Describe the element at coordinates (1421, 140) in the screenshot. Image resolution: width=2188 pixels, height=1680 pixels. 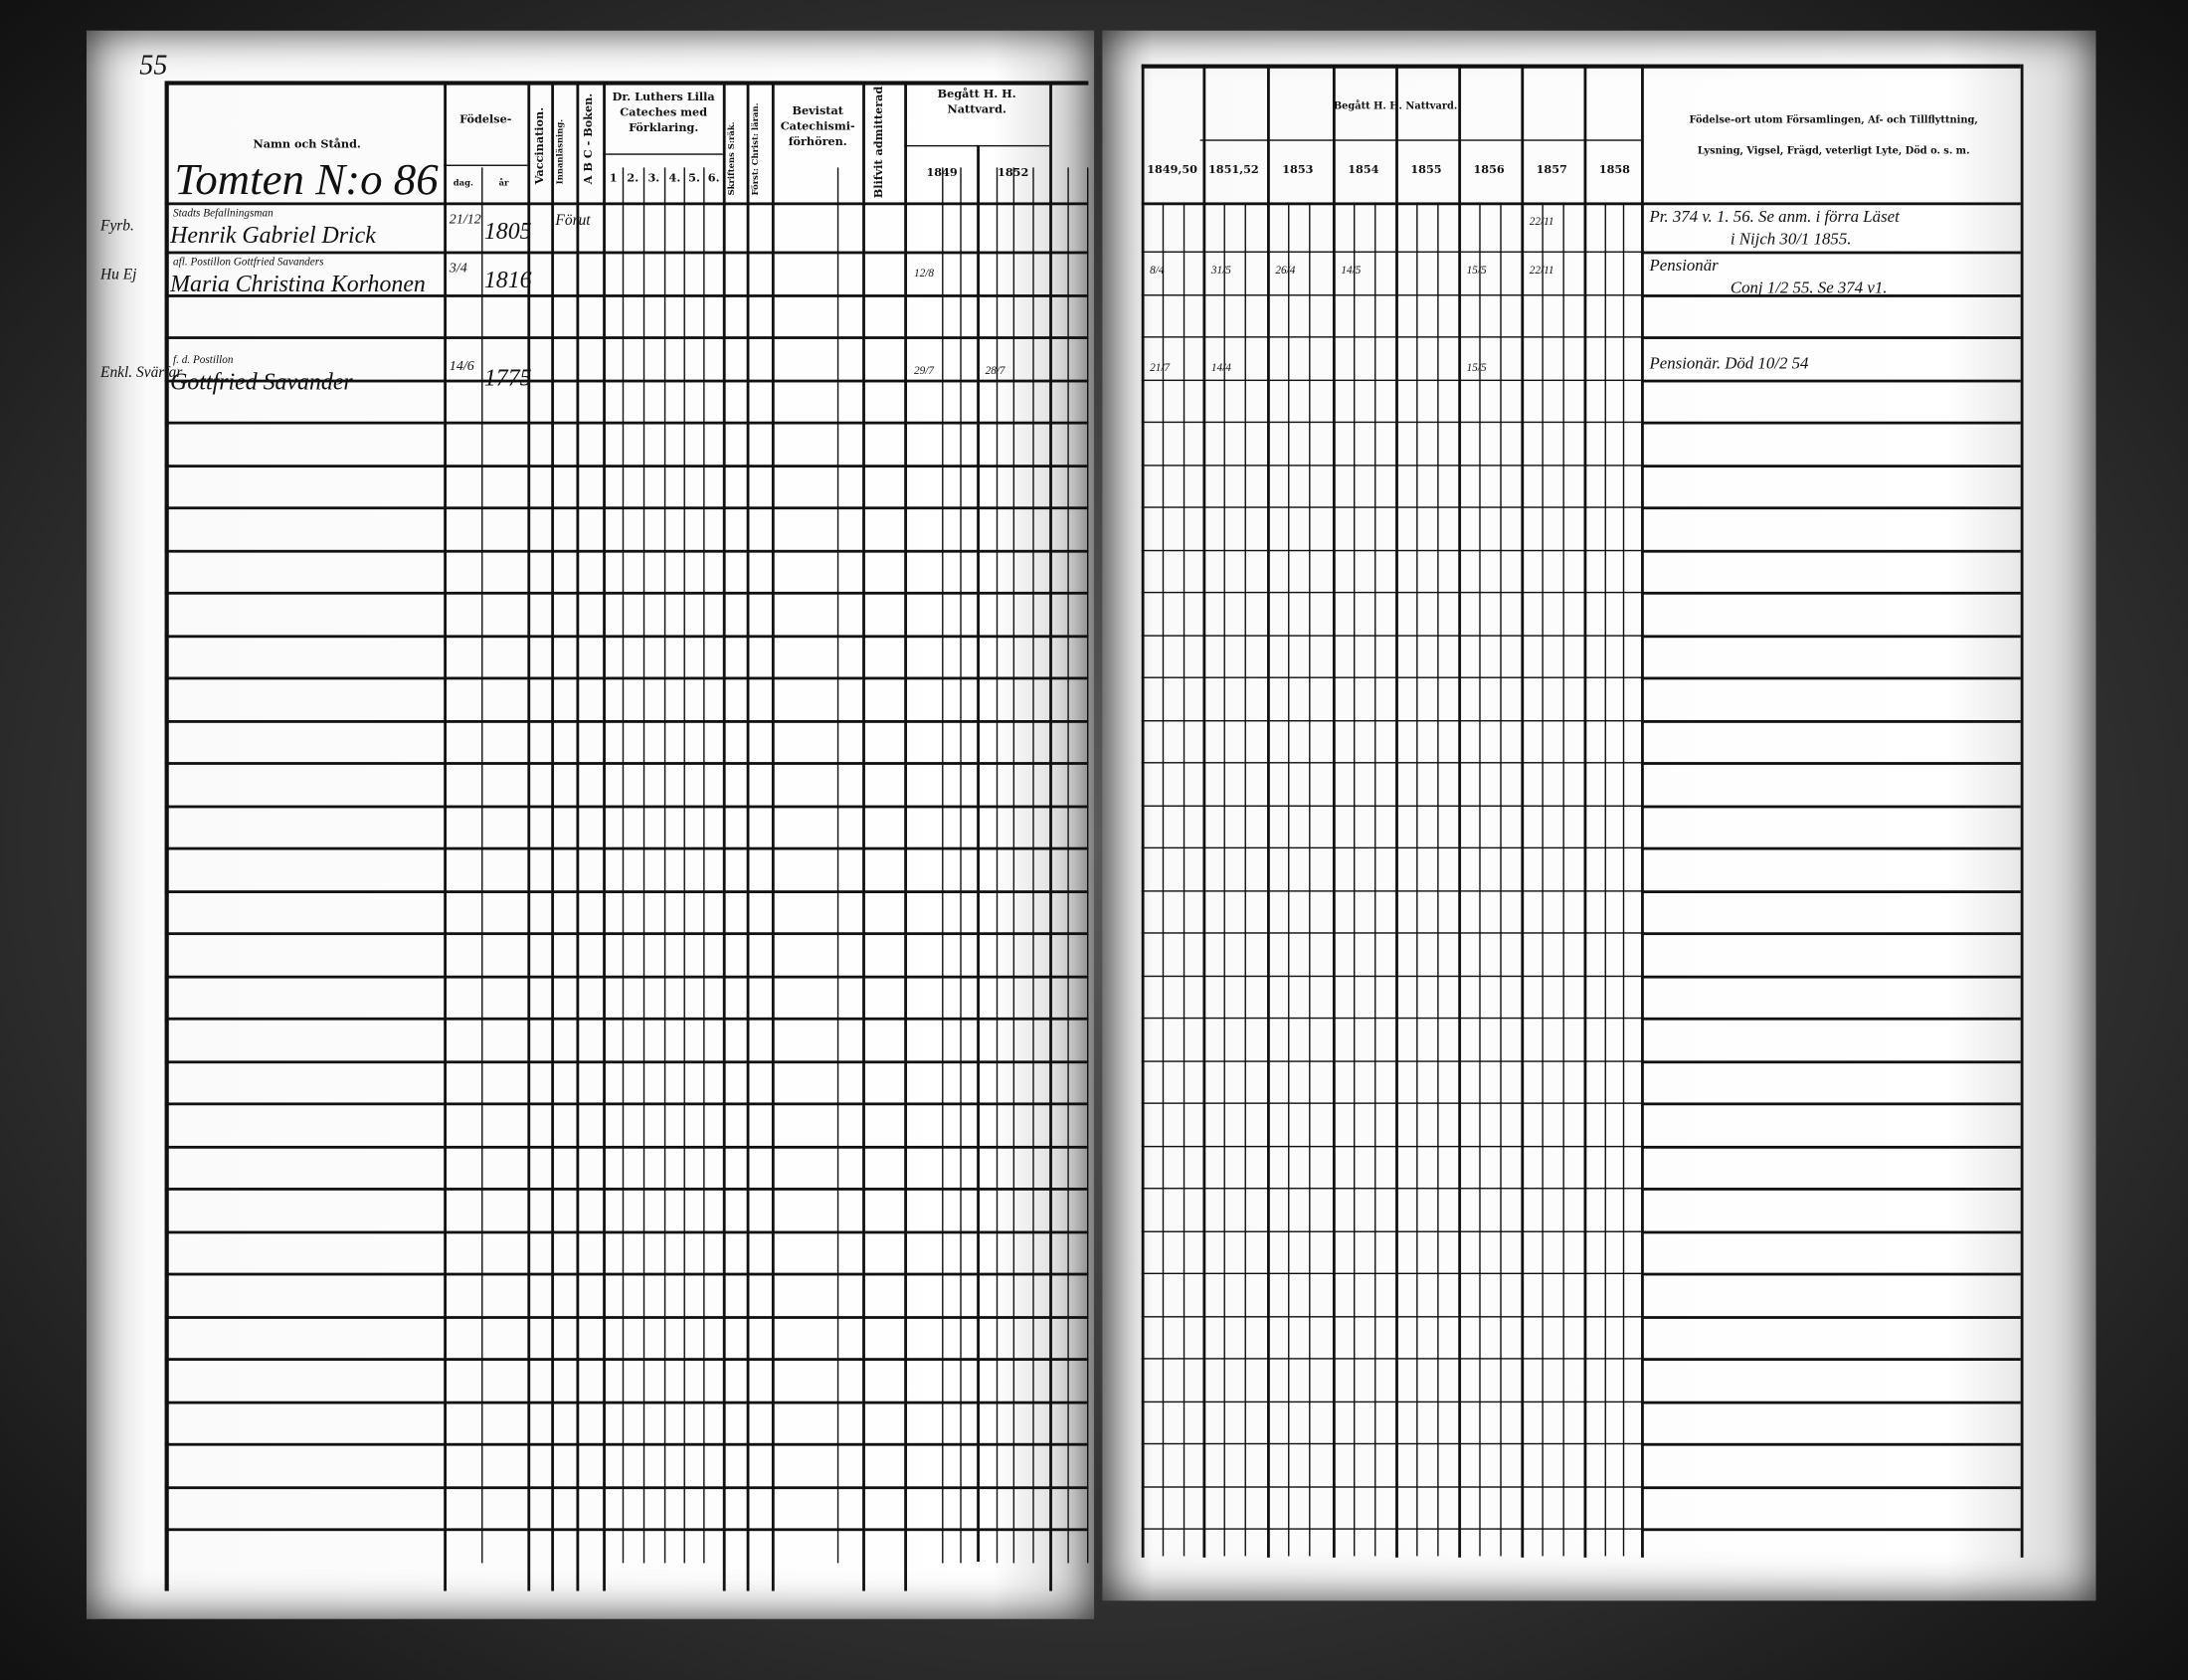
I see `year-divider` at that location.